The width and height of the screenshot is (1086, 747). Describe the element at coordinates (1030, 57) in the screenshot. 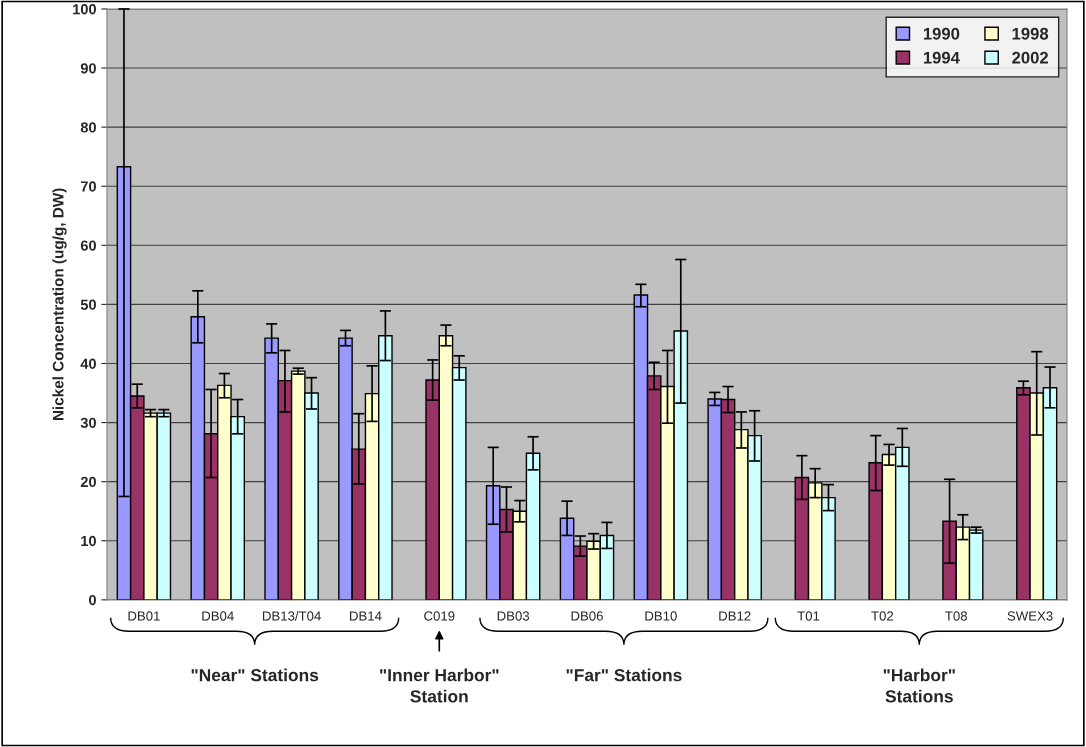

I see `legend-label: 2002` at that location.